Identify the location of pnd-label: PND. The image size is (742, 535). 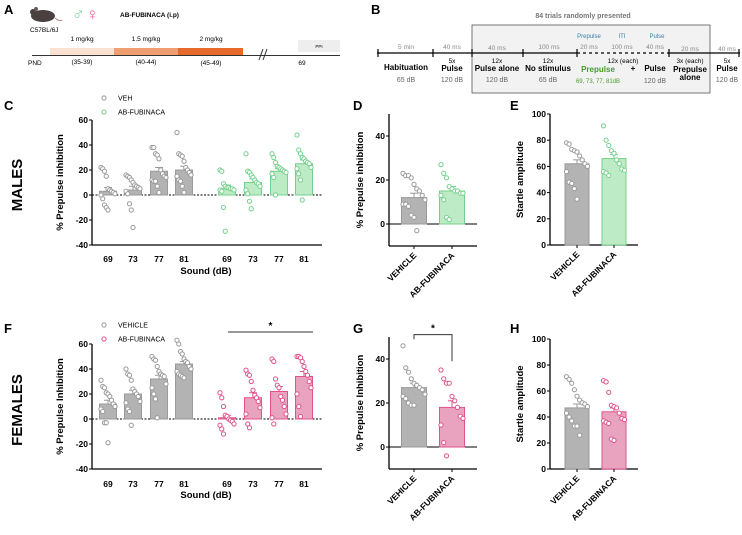
(35, 63).